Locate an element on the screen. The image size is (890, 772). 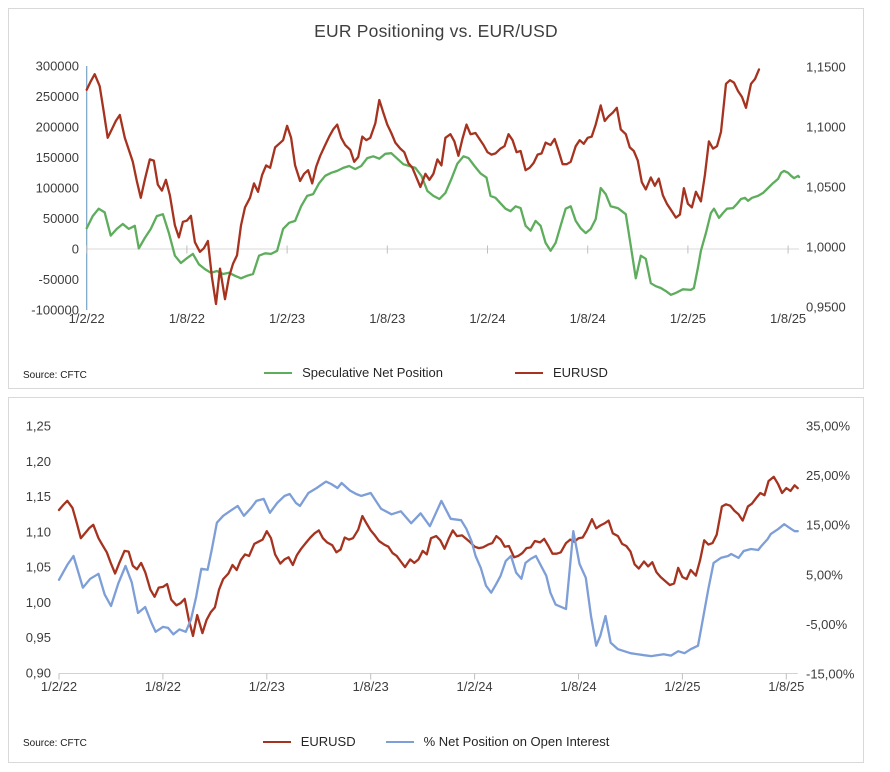
left-axis-tick-label: 0,90 is located at coordinates (38, 673).